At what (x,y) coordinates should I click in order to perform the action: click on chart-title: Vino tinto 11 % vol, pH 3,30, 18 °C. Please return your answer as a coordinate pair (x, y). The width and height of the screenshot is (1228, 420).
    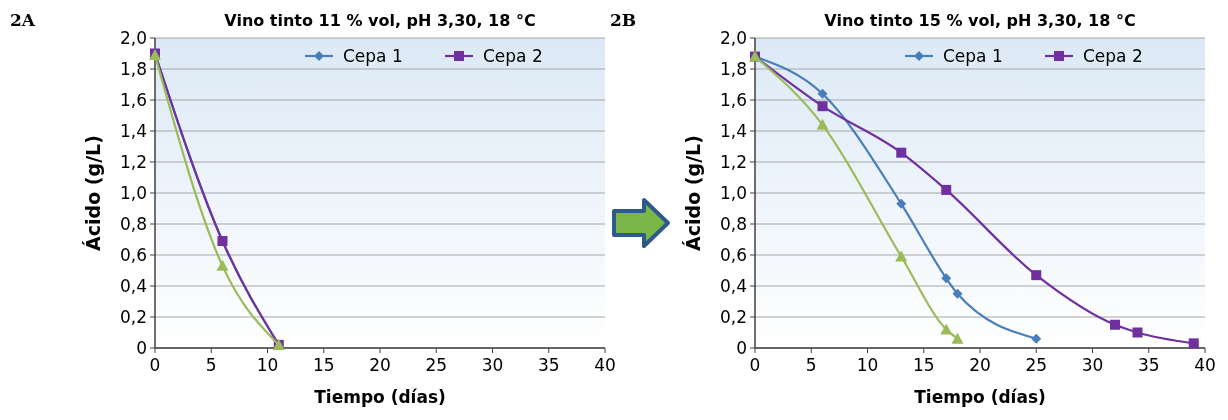
    Looking at the image, I should click on (380, 20).